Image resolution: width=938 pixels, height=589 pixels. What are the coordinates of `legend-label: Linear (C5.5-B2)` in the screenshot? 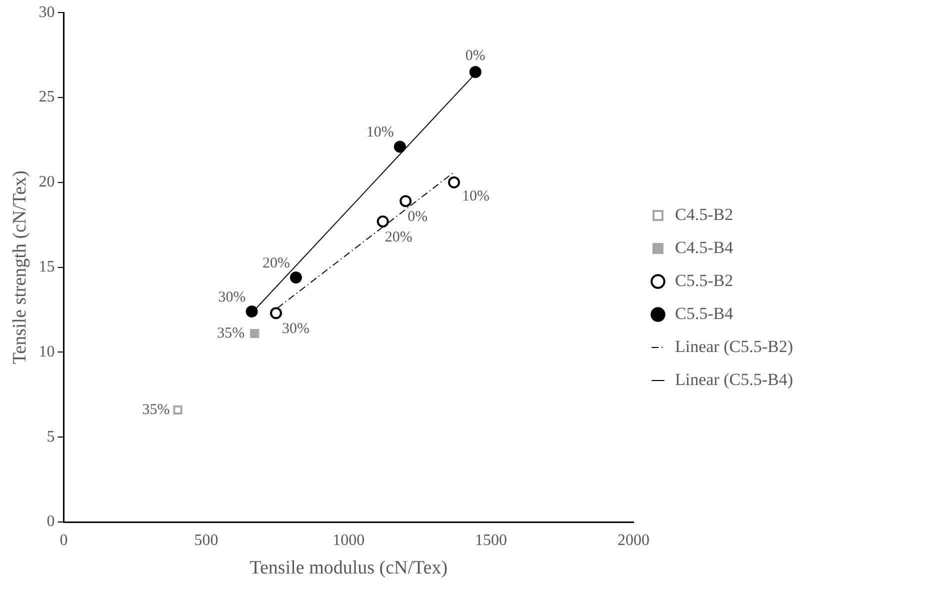 It's located at (734, 346).